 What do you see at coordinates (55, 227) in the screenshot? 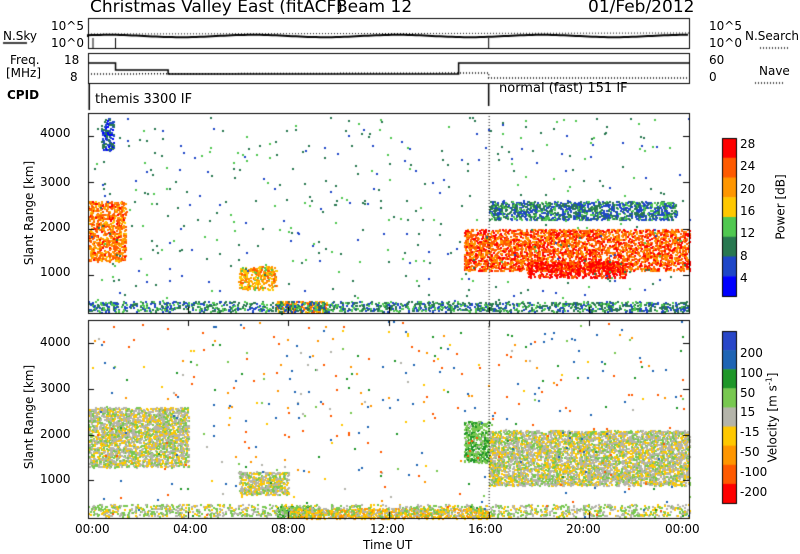
I see `power-ytick-2000: 2000` at bounding box center [55, 227].